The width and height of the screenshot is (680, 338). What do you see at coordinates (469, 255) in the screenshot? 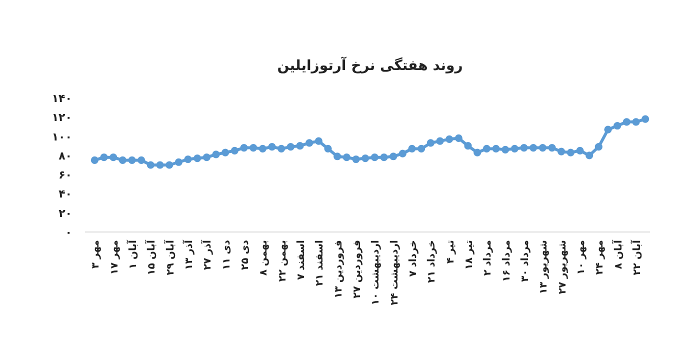
I see `x-tick-label: ۱۸ تیر` at bounding box center [469, 255].